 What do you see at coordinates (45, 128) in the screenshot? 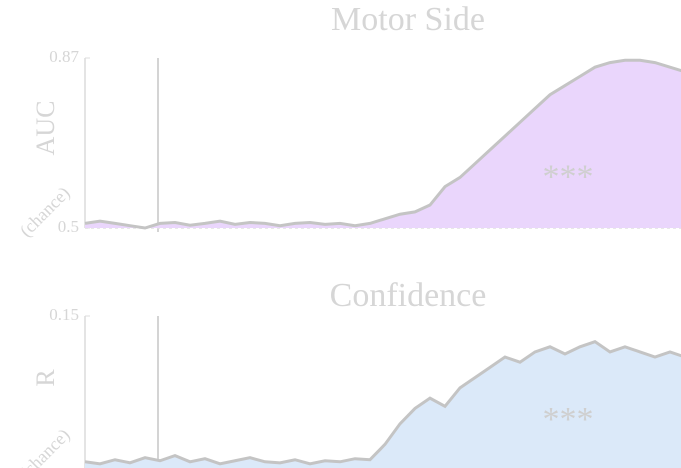
I see `y-axis-label: AUC` at bounding box center [45, 128].